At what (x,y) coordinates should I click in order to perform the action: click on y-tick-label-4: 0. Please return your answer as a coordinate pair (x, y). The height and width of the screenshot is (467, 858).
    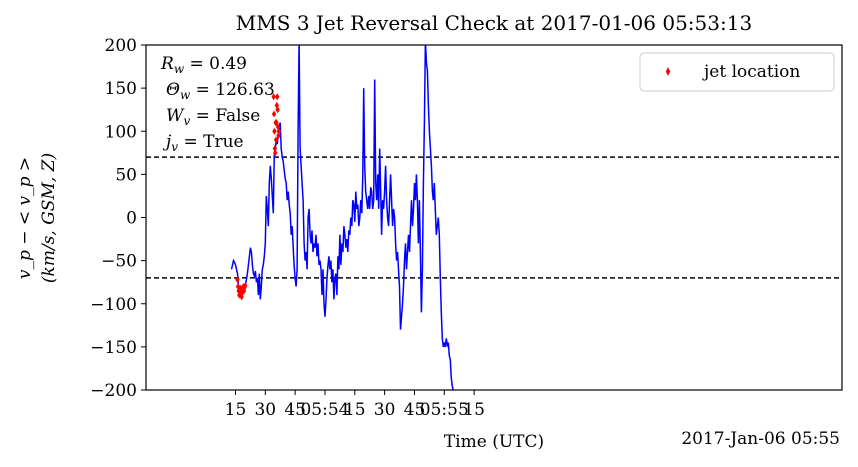
    Looking at the image, I should click on (131, 219).